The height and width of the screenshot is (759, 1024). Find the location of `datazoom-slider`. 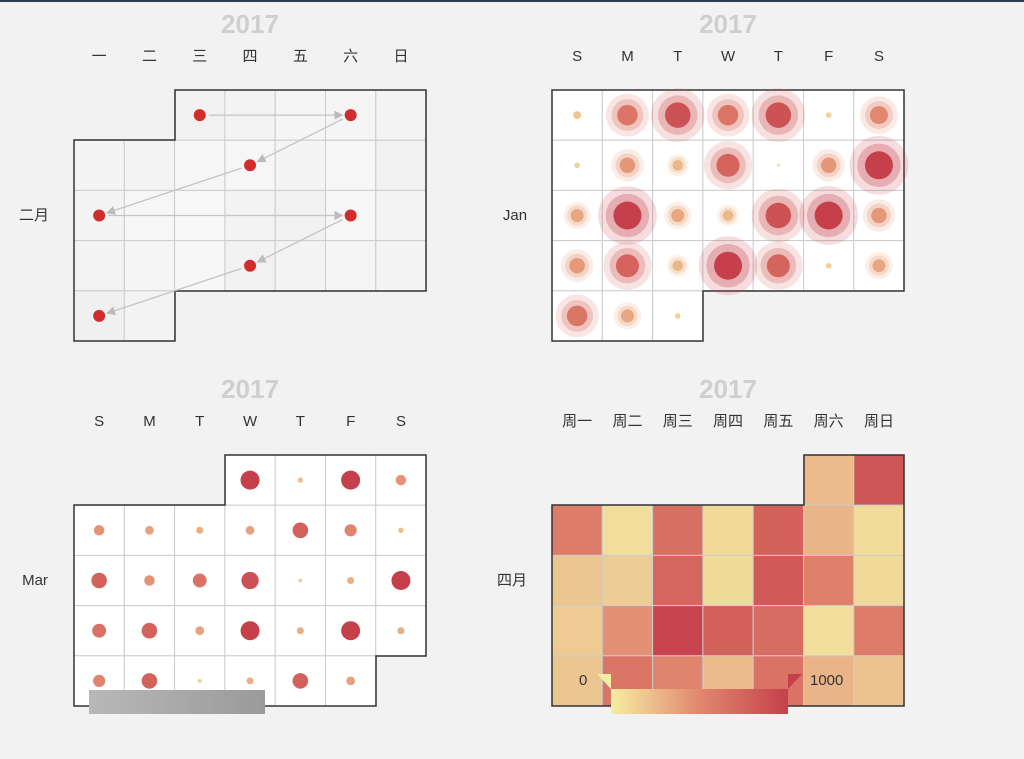

datazoom-slider is located at coordinates (177, 702).